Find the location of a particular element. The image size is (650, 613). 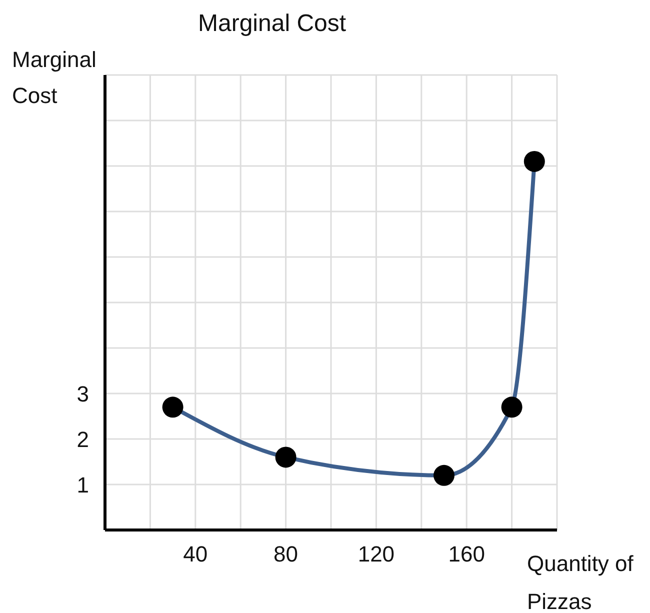

y-axis-title: Marginal Cost is located at coordinates (55, 78).